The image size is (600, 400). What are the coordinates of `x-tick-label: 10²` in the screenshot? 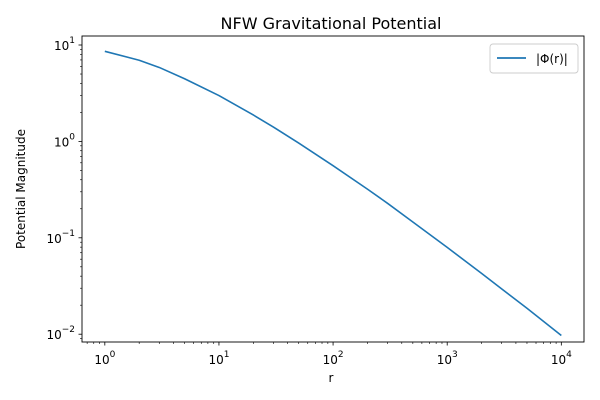 It's located at (333, 358).